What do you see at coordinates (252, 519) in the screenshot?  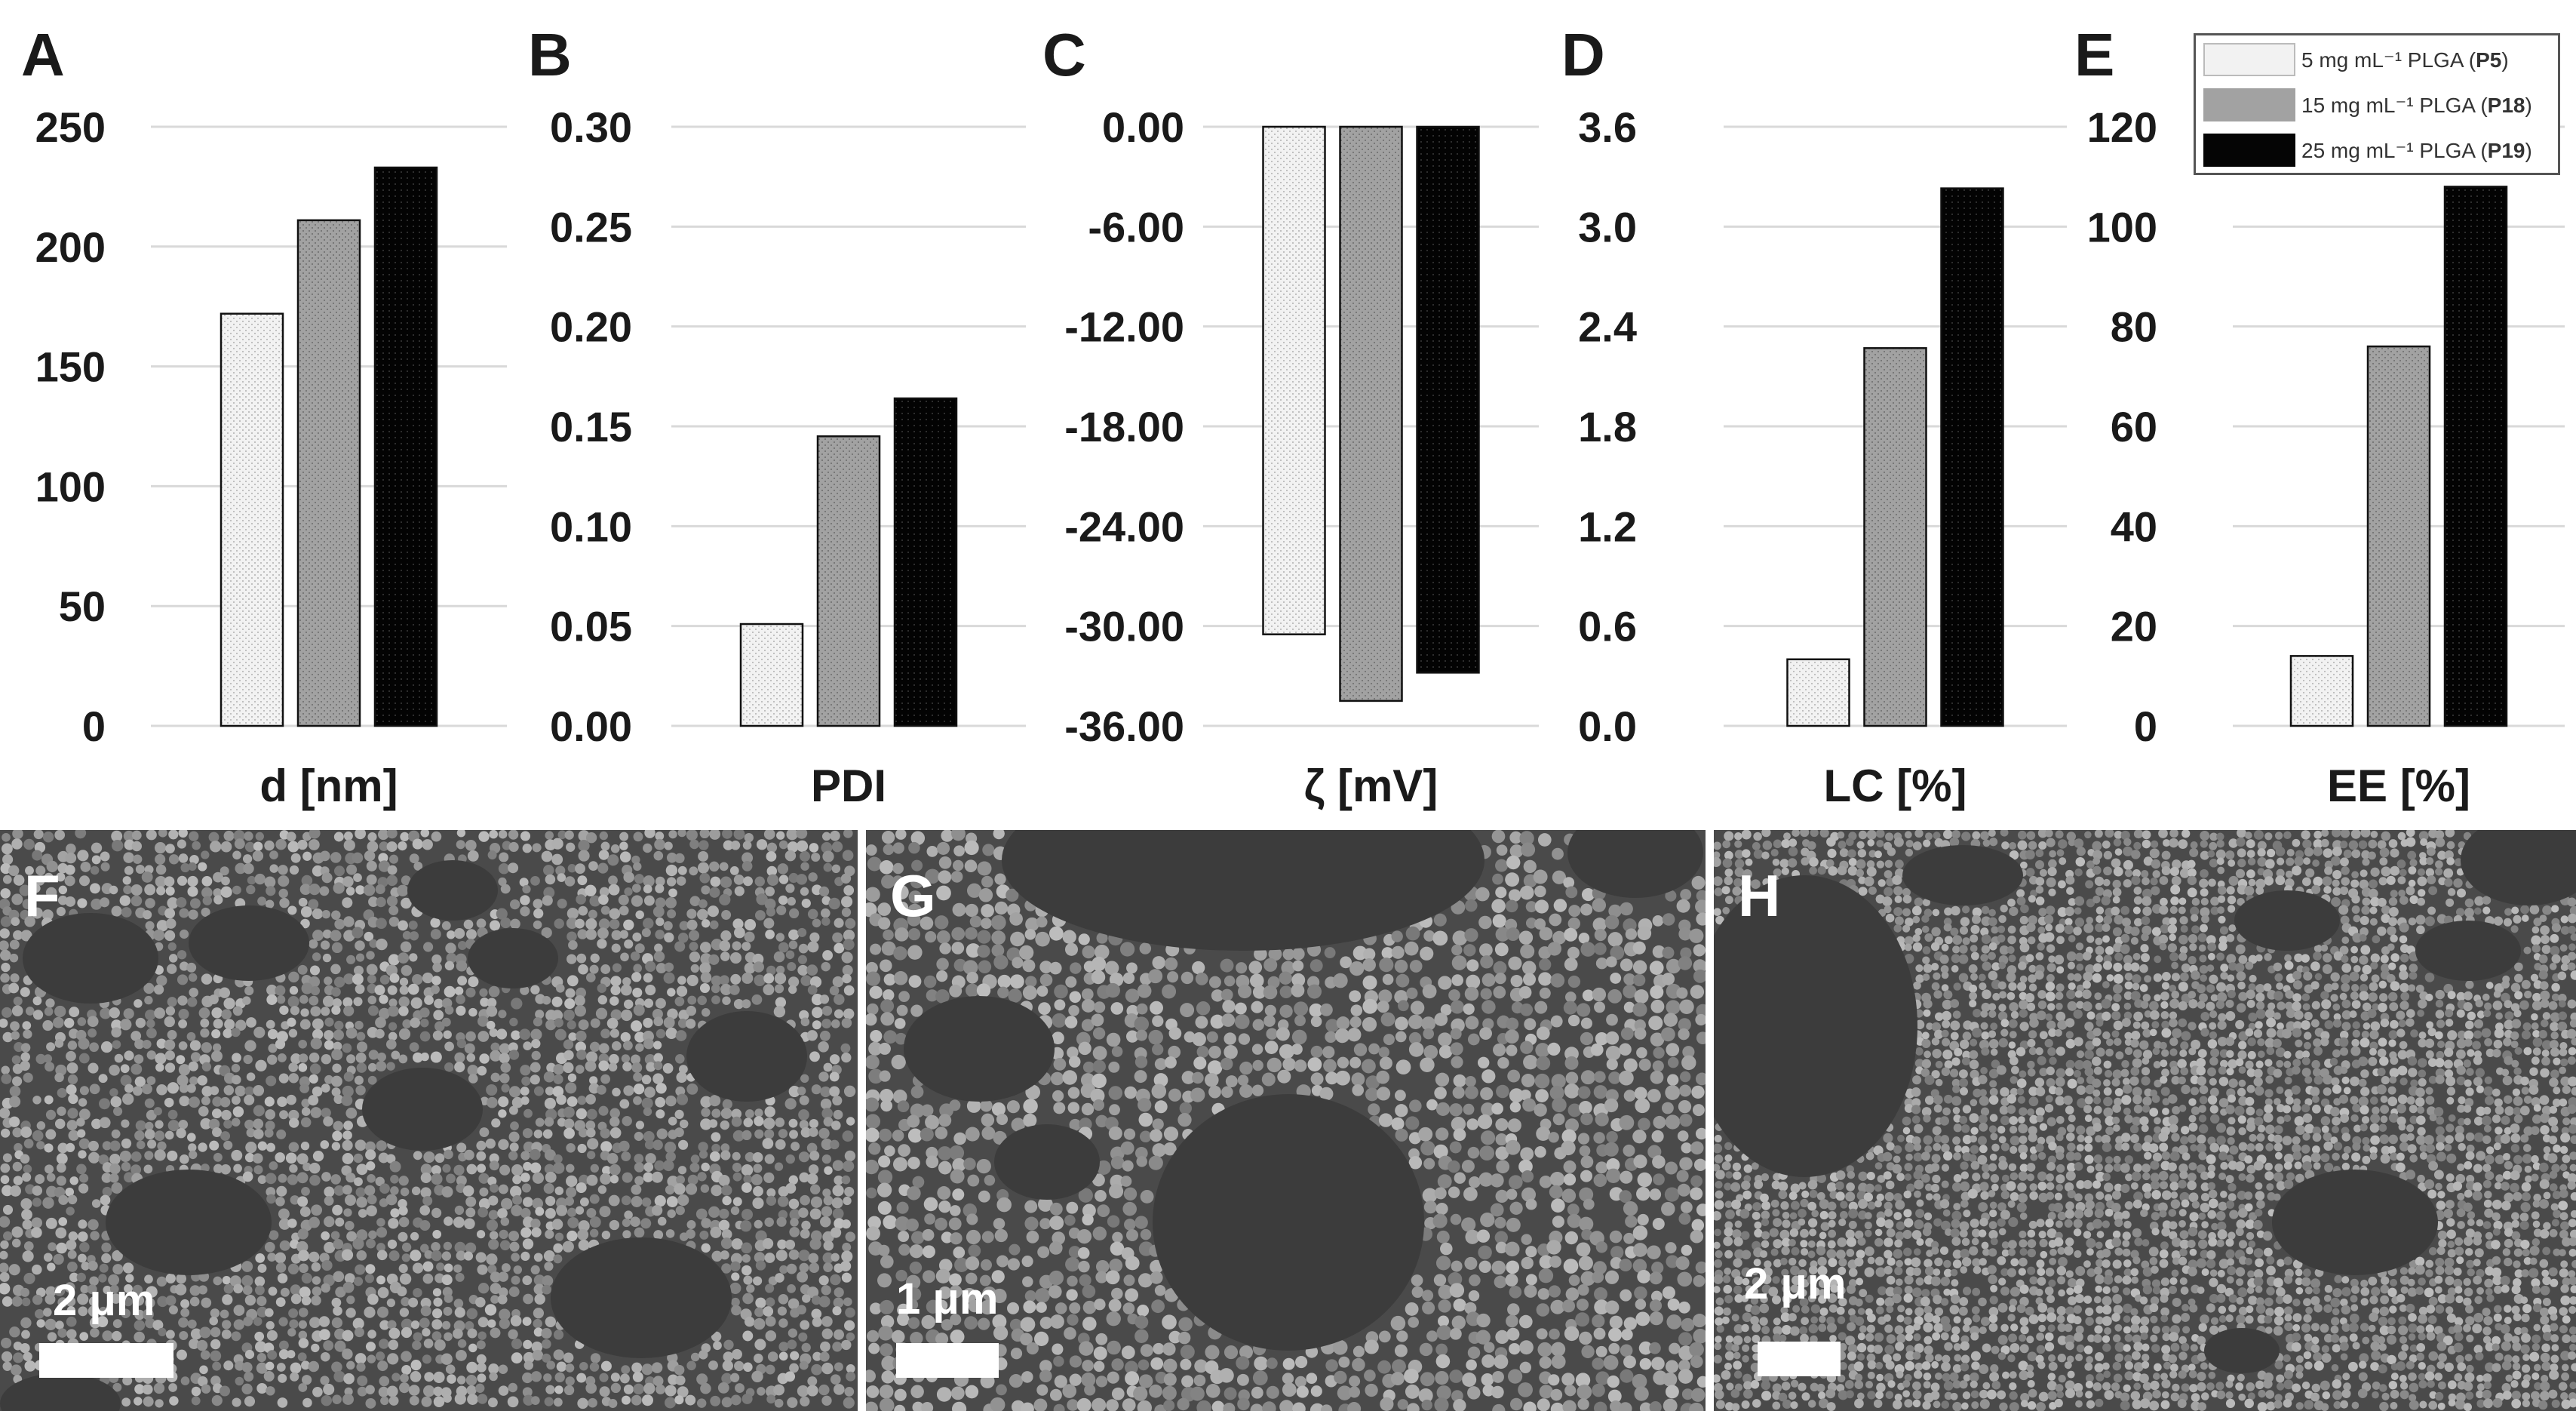 I see `bar-a-p5` at bounding box center [252, 519].